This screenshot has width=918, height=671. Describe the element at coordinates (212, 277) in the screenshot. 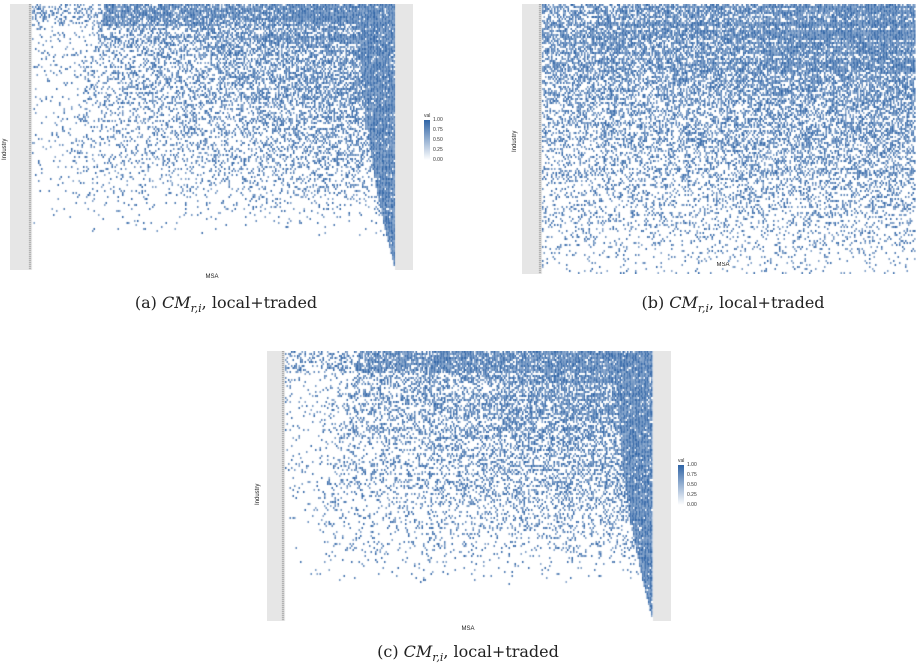

I see `x-axis-label-a: MSA` at that location.